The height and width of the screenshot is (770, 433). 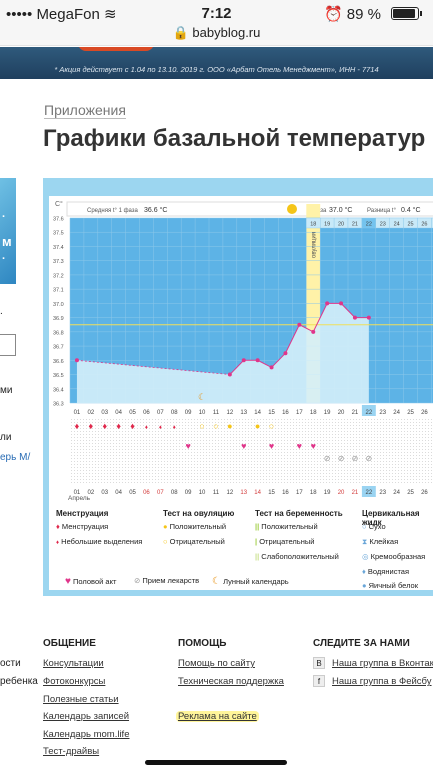 I want to click on y-tick-label: 36.5, so click(x=58, y=376).